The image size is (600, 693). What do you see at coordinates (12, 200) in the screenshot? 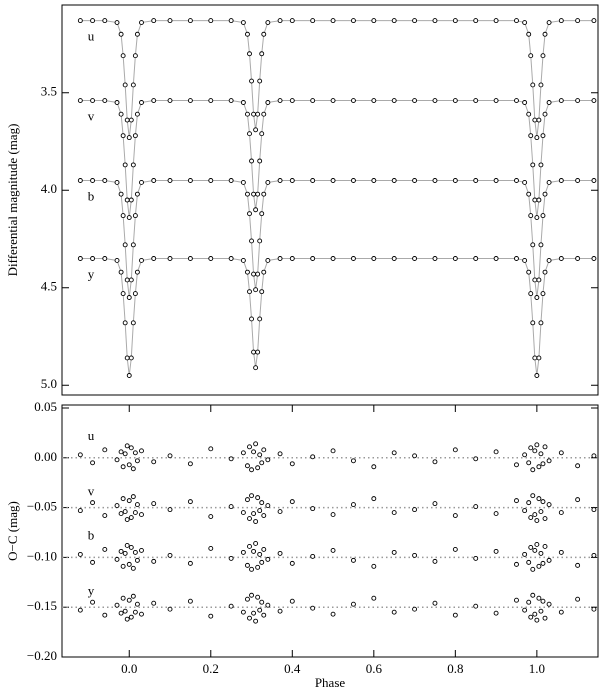
I see `y-axis-label: Differential magnitude (mag)` at bounding box center [12, 200].